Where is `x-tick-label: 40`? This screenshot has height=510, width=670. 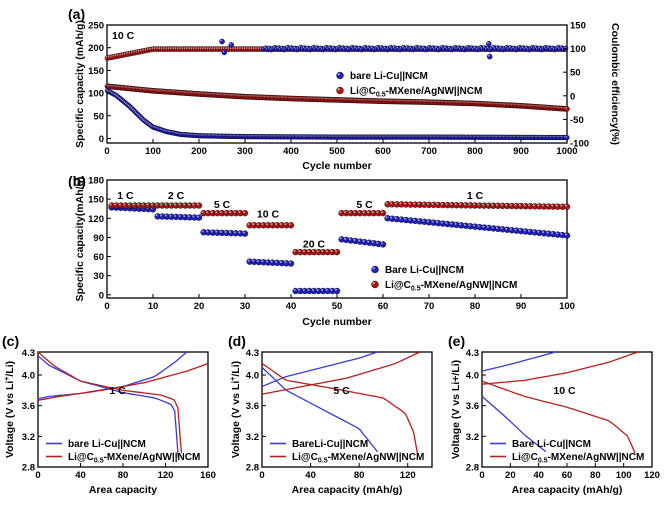 x-tick-label: 40 is located at coordinates (291, 306).